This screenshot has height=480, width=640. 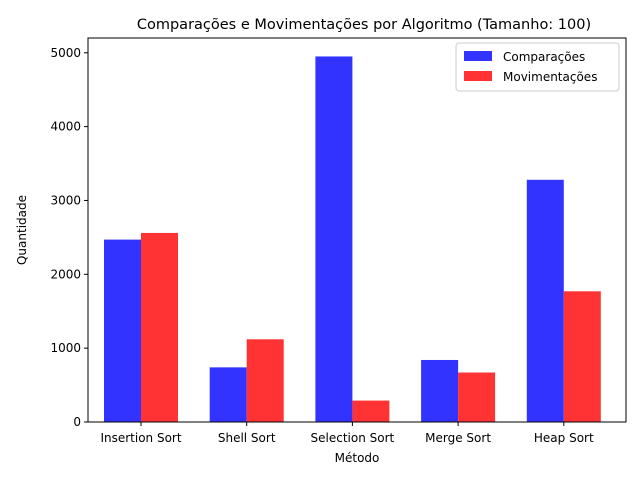 I want to click on legend: Comparações Movimentações, so click(x=537, y=67).